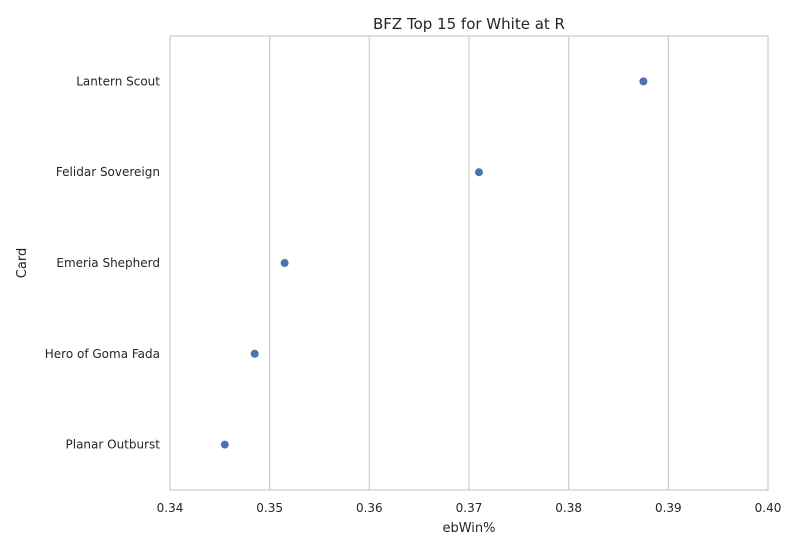 The image size is (800, 550). I want to click on x-tick-labels: 0.34 0.35 0.36 0.37 0.38 0.39 0.40, so click(469, 508).